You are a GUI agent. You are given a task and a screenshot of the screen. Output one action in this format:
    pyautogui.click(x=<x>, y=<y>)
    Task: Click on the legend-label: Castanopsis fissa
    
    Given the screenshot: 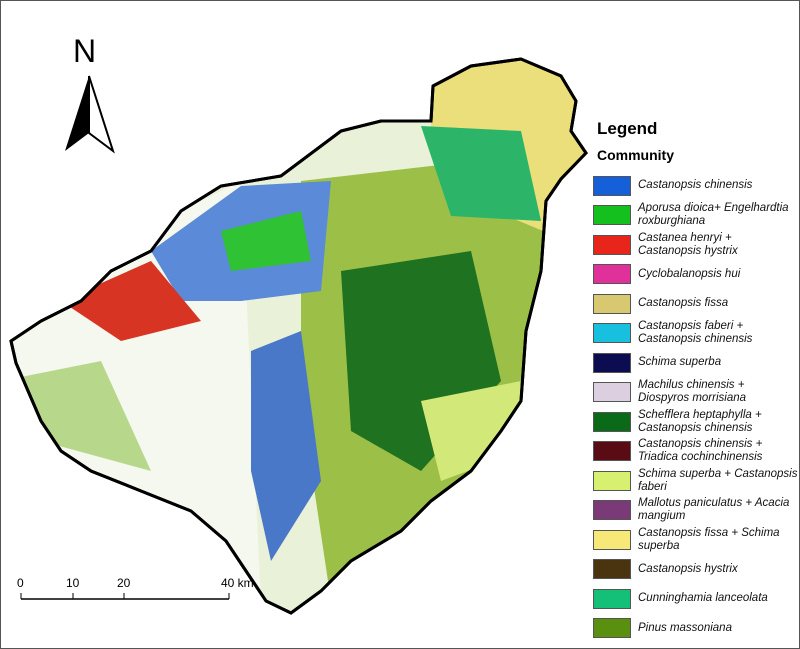 What is the action you would take?
    pyautogui.click(x=683, y=303)
    